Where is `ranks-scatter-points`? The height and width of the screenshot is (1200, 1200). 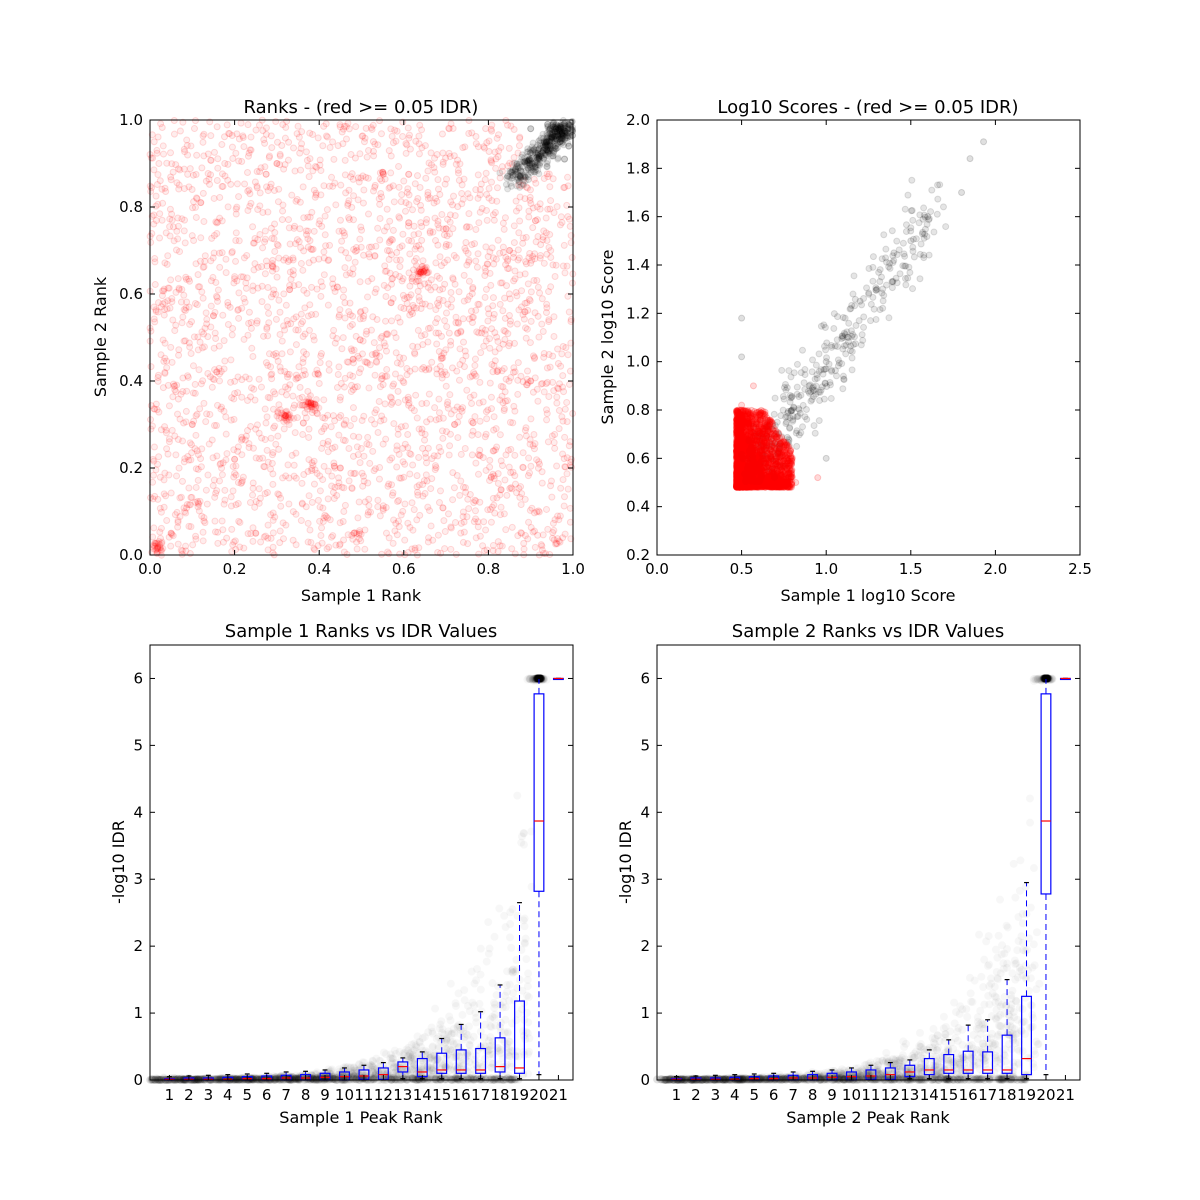 ranks-scatter-points is located at coordinates (361, 337).